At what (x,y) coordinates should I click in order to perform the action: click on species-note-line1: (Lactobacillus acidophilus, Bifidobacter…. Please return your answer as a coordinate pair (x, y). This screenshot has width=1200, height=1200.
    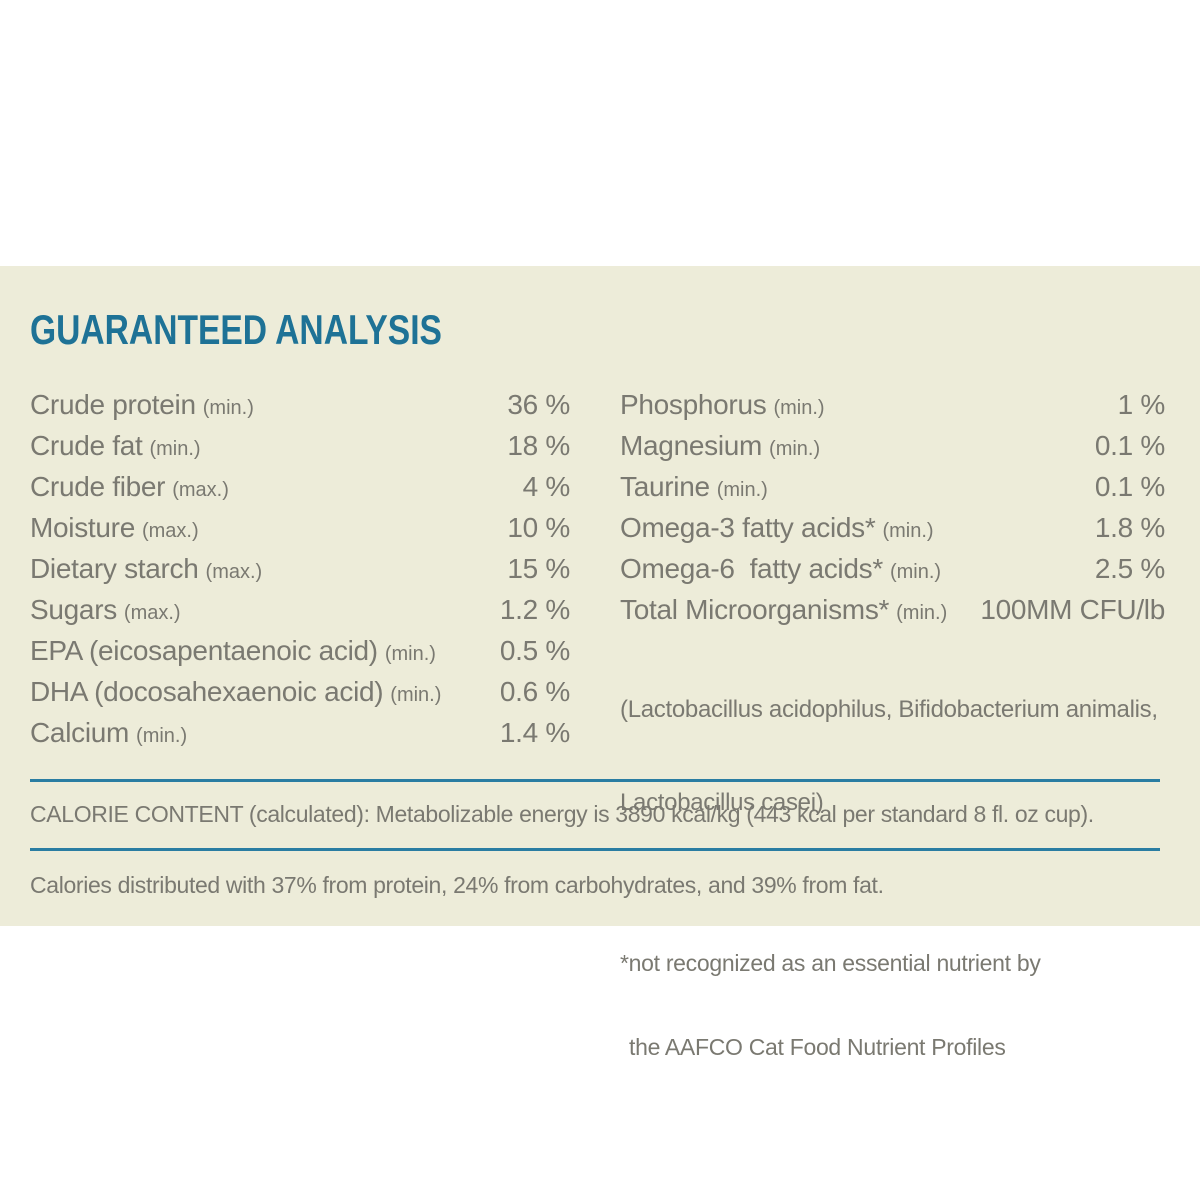
    Looking at the image, I should click on (889, 709).